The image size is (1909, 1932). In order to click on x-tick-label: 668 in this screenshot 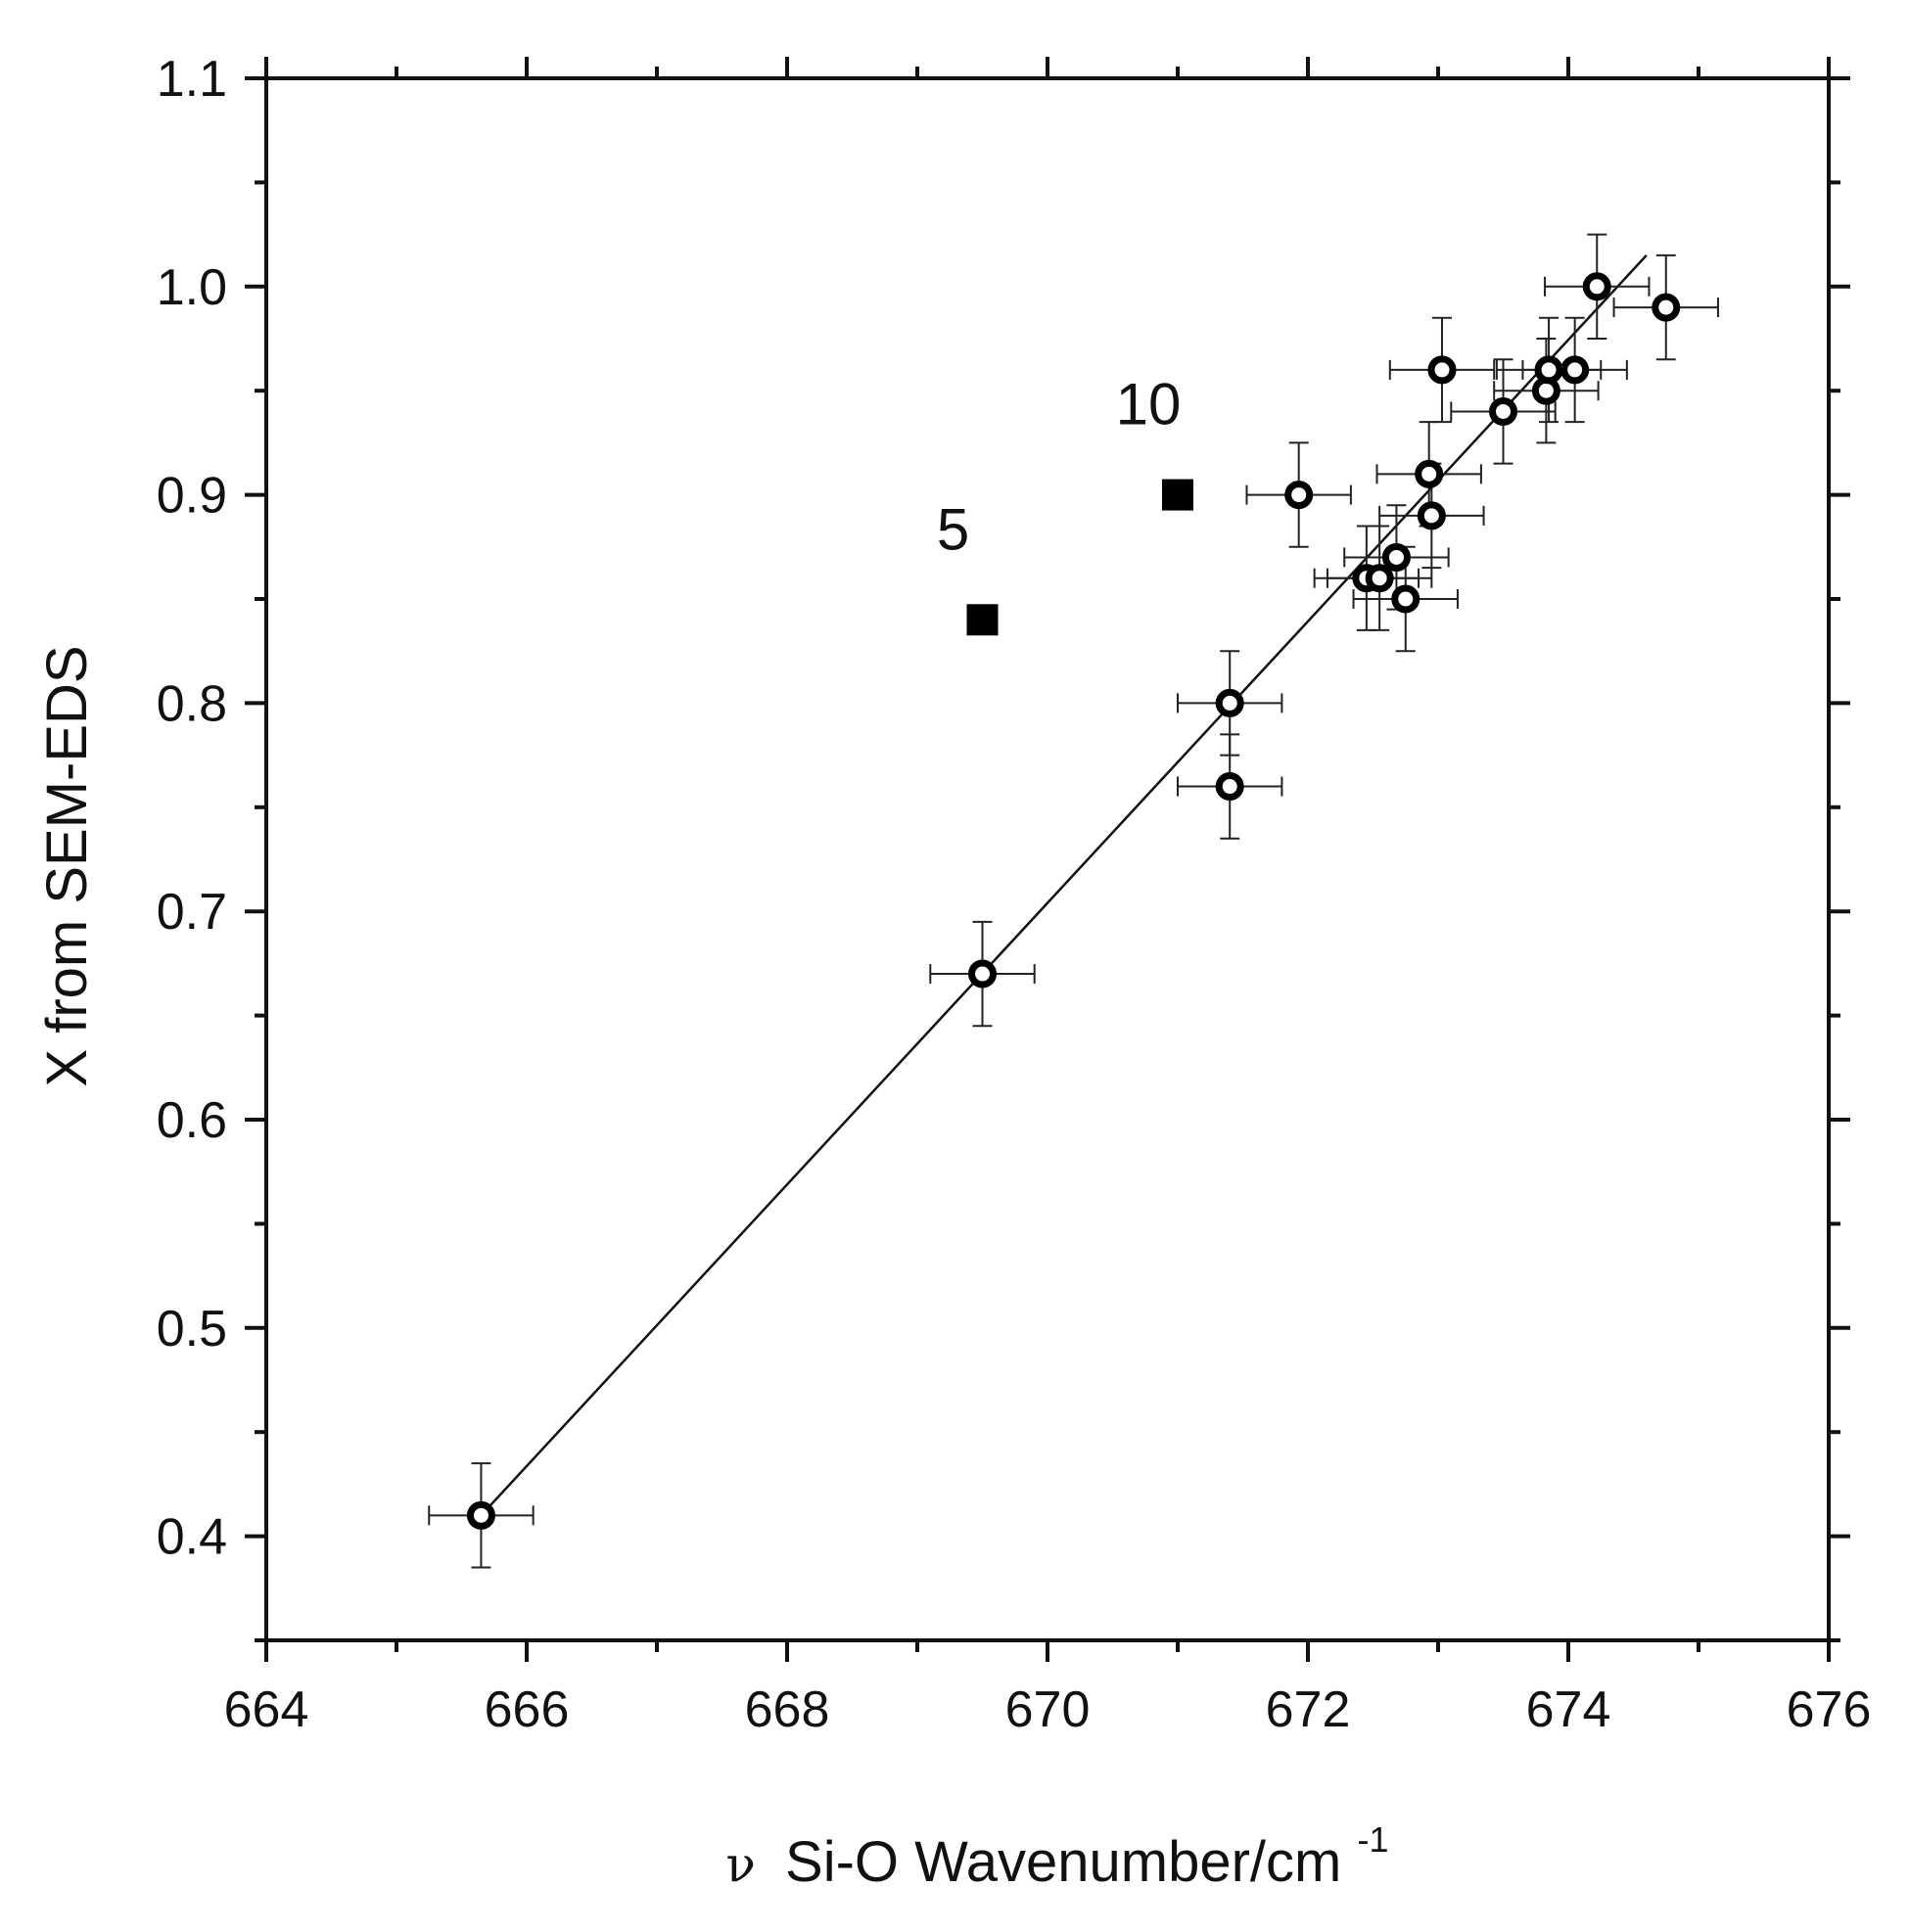, I will do `click(788, 1709)`.